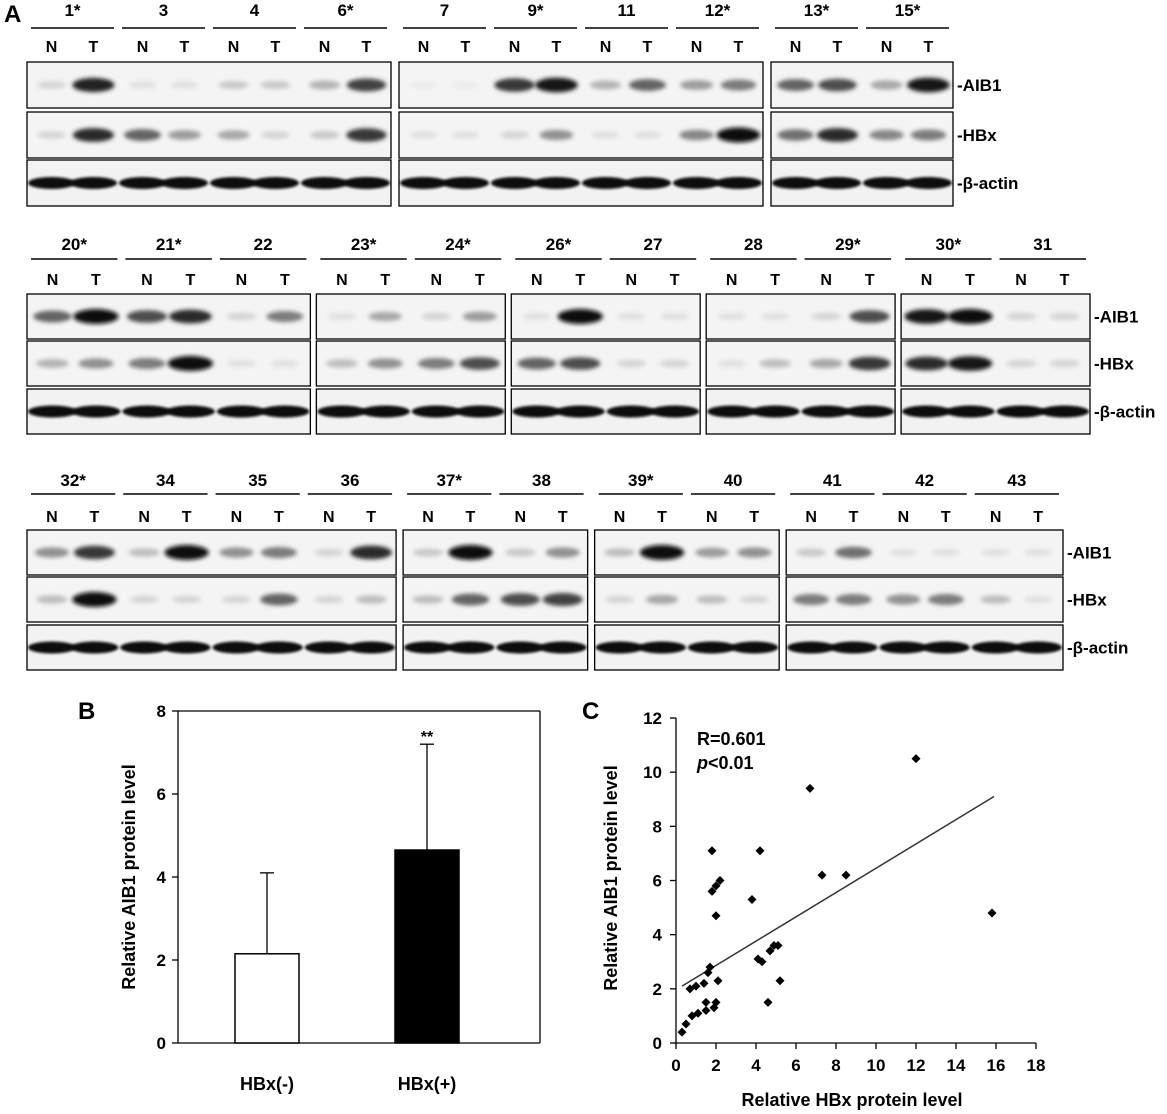  I want to click on x-tick-label: 8, so click(835, 1065).